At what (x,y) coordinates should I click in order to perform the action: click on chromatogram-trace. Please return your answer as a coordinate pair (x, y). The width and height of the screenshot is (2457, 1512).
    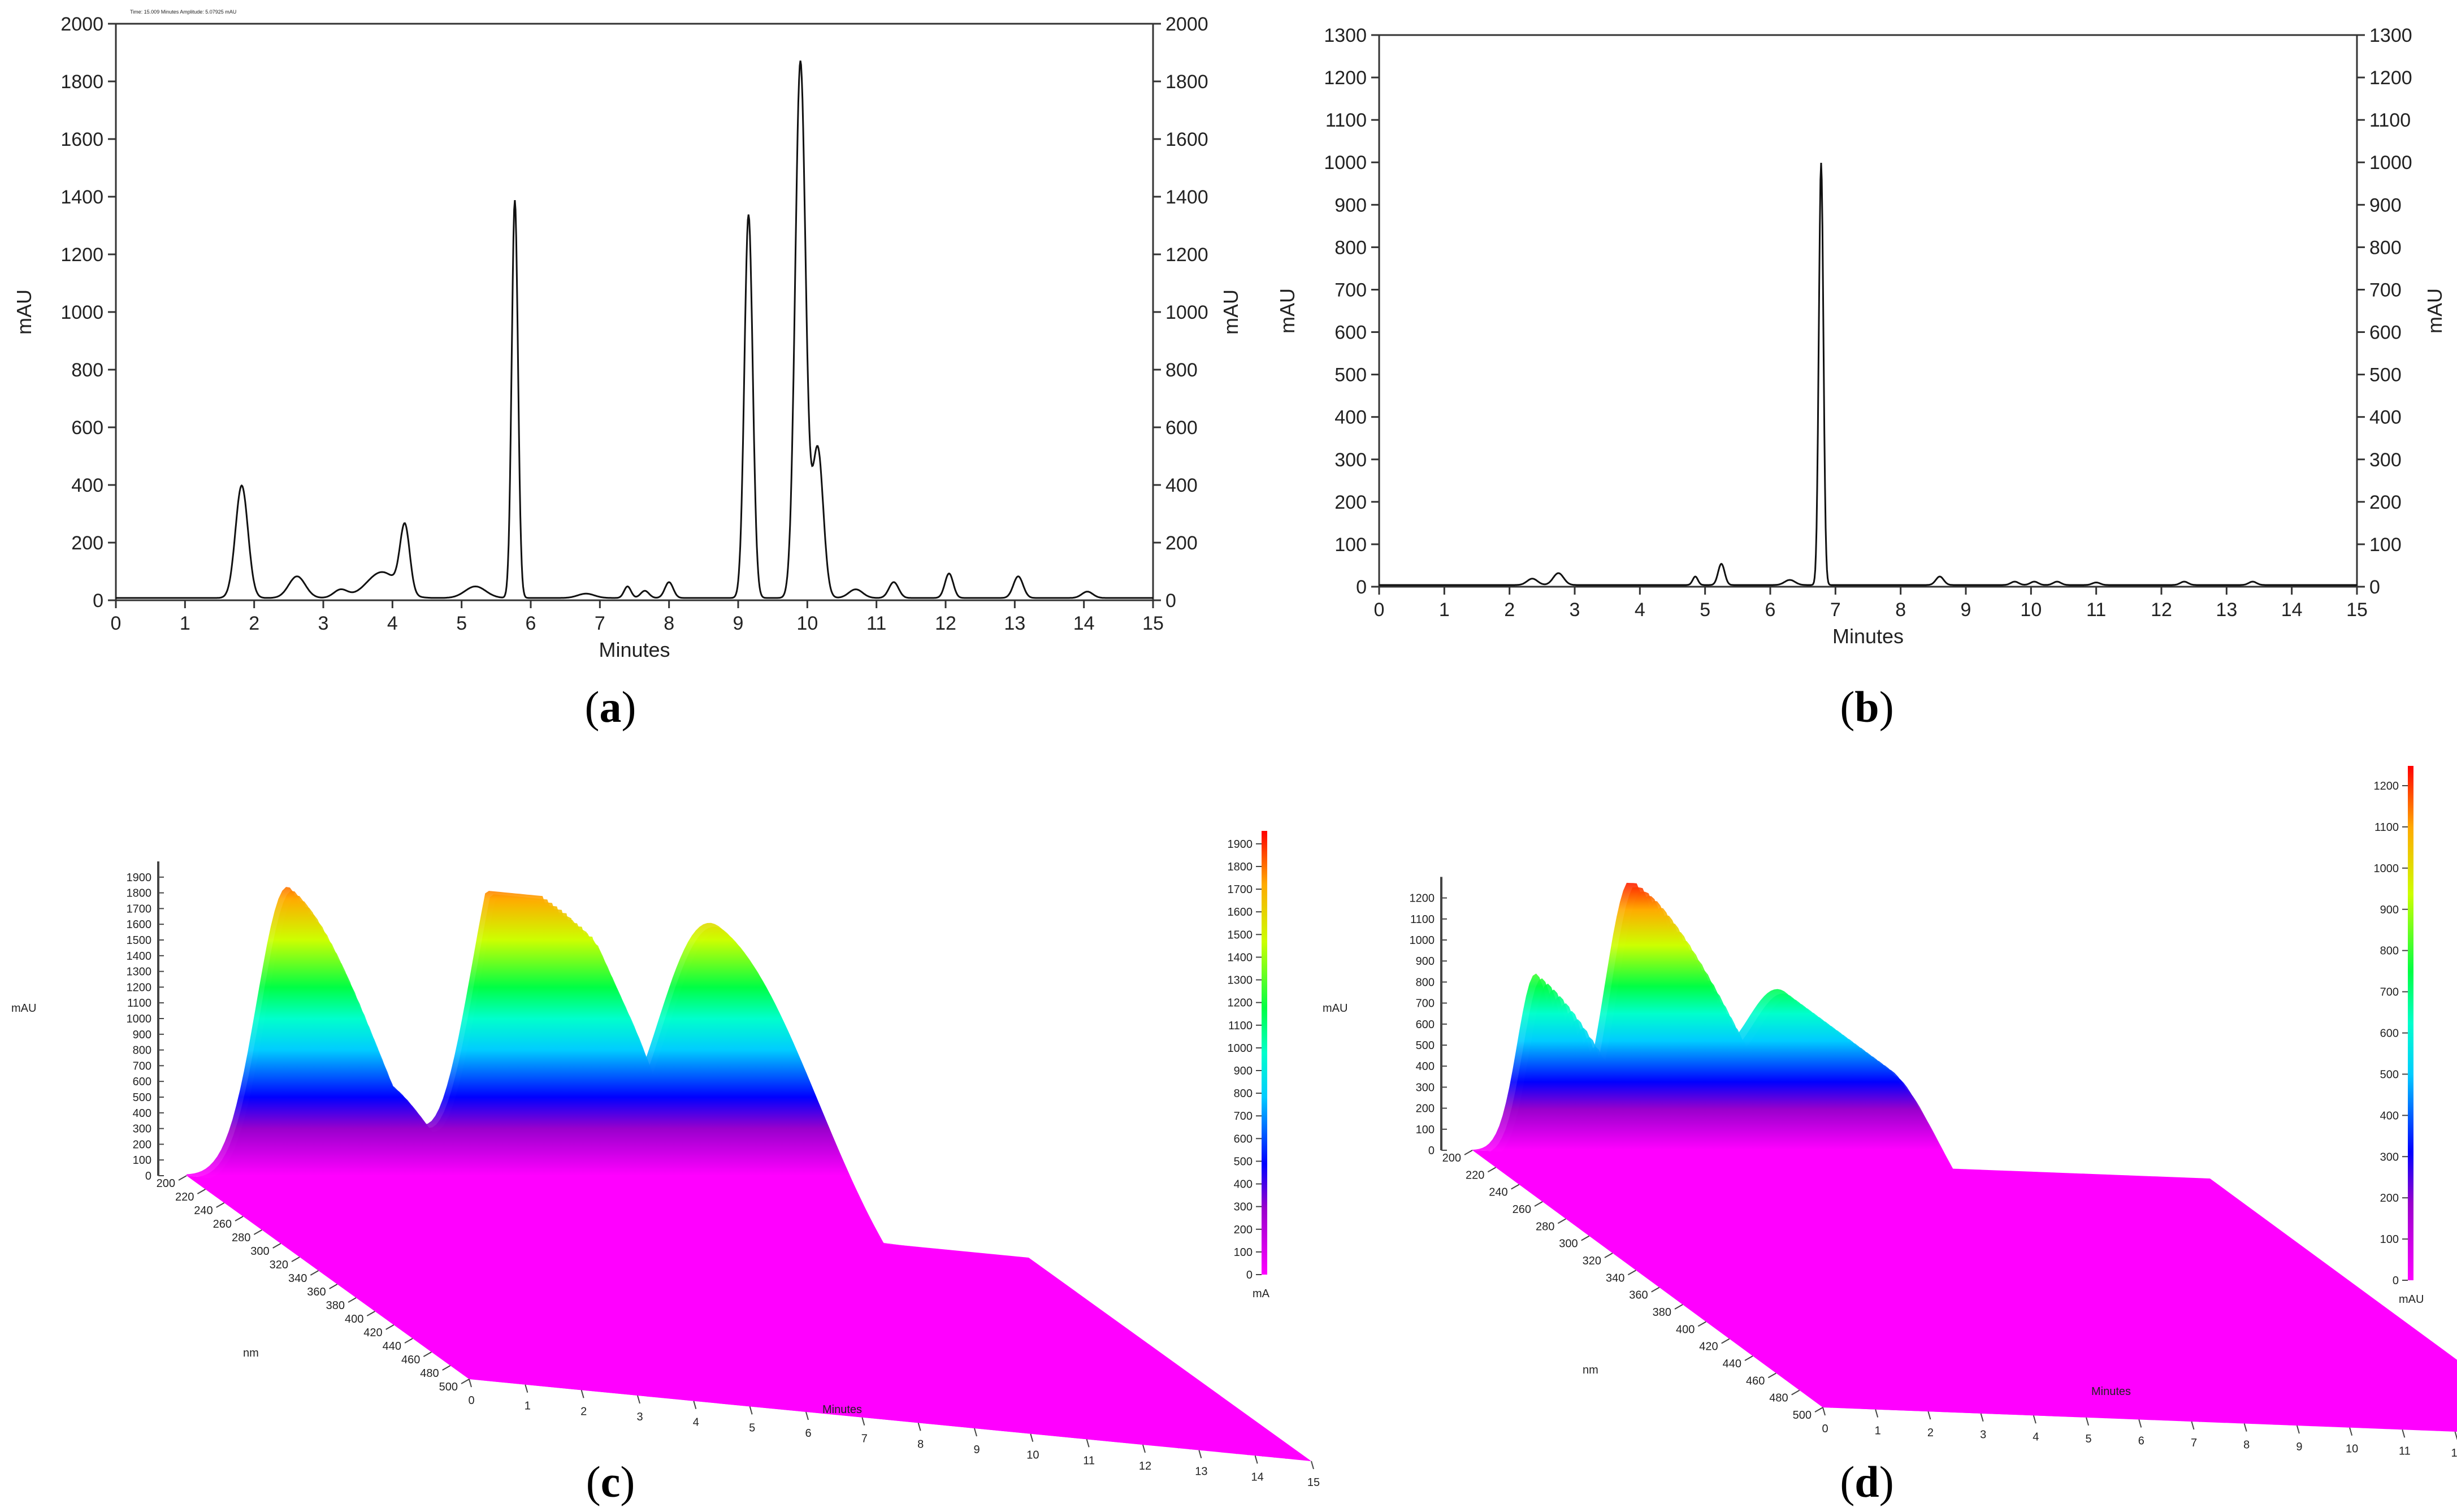
    Looking at the image, I should click on (1868, 374).